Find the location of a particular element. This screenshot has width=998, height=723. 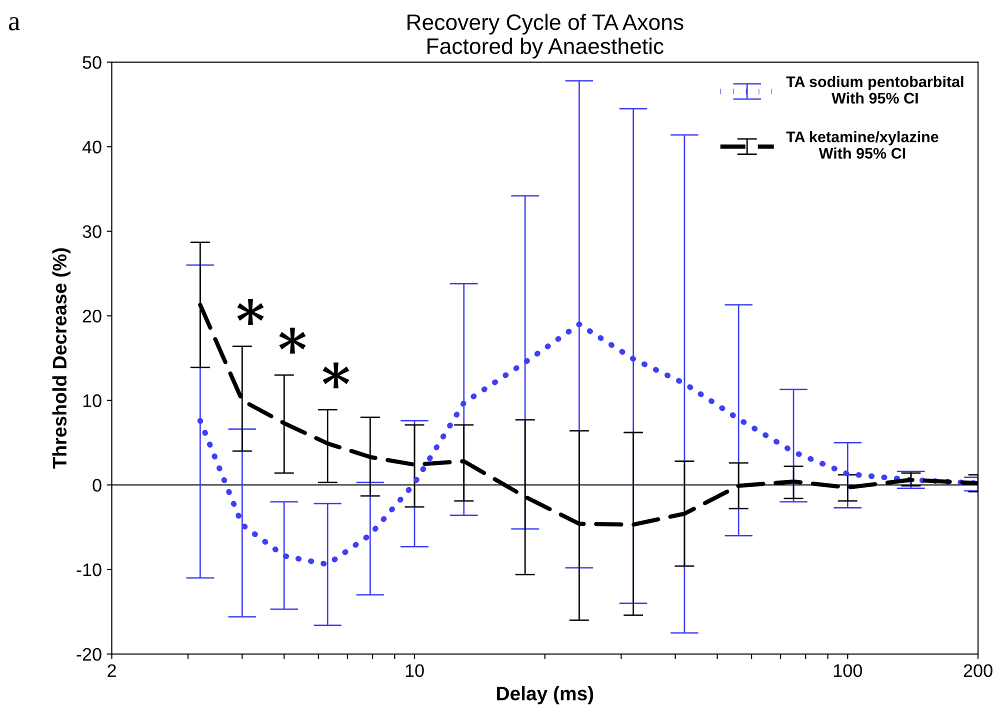

y-tick-label: -20 is located at coordinates (89, 654).